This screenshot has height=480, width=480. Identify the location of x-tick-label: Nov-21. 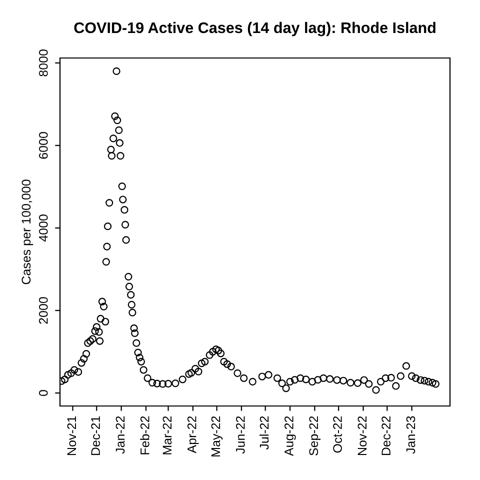
(71, 435).